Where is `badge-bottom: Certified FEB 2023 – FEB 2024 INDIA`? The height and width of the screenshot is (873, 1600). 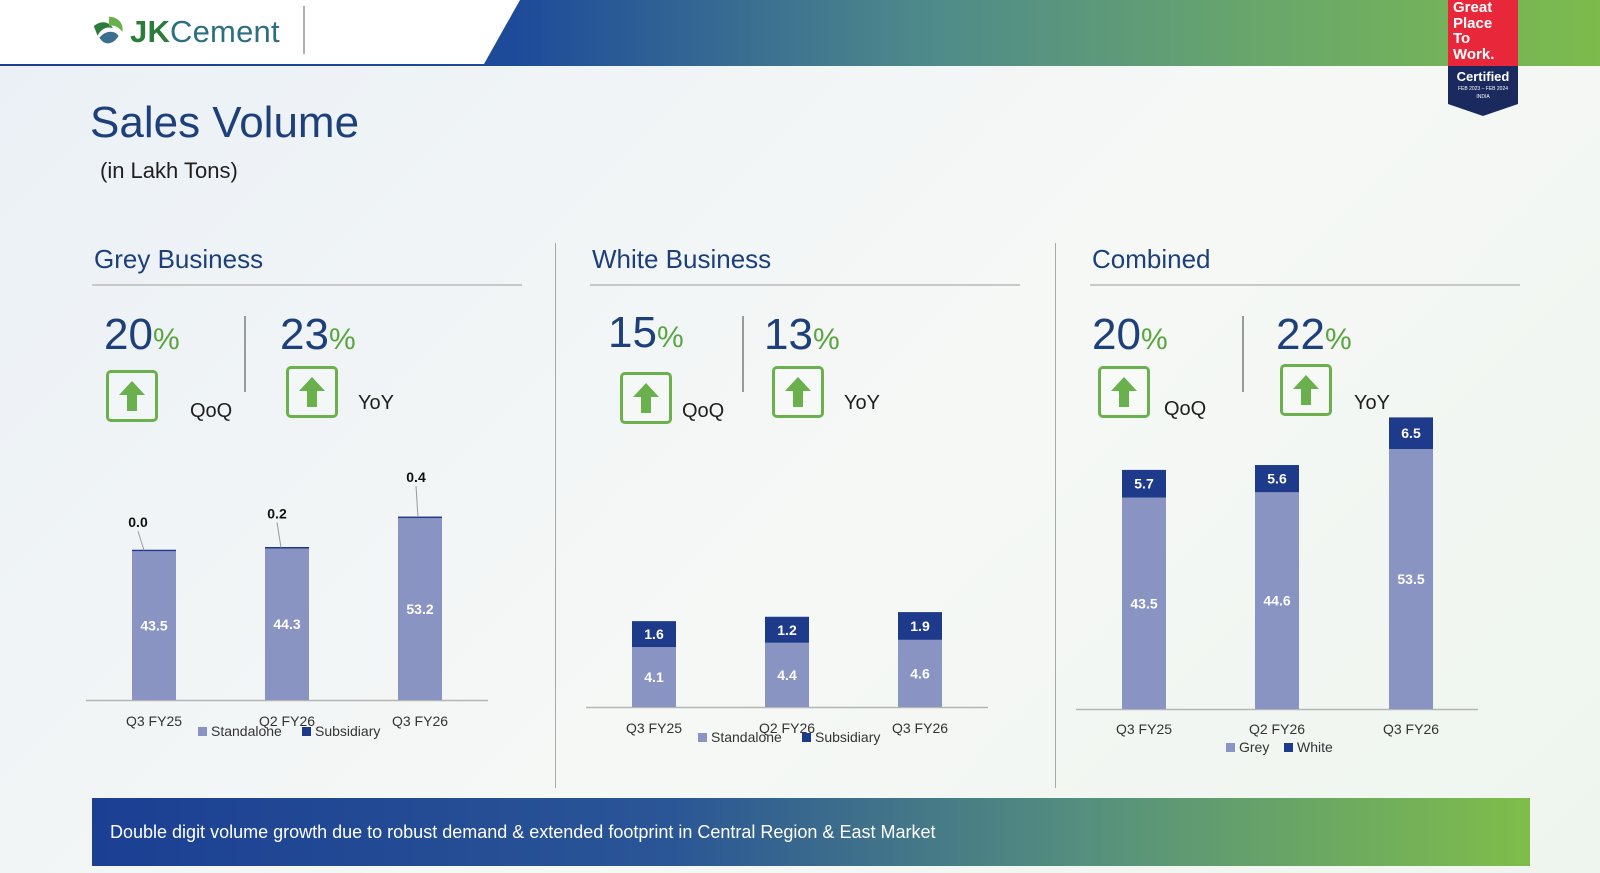 badge-bottom: Certified FEB 2023 – FEB 2024 INDIA is located at coordinates (1483, 91).